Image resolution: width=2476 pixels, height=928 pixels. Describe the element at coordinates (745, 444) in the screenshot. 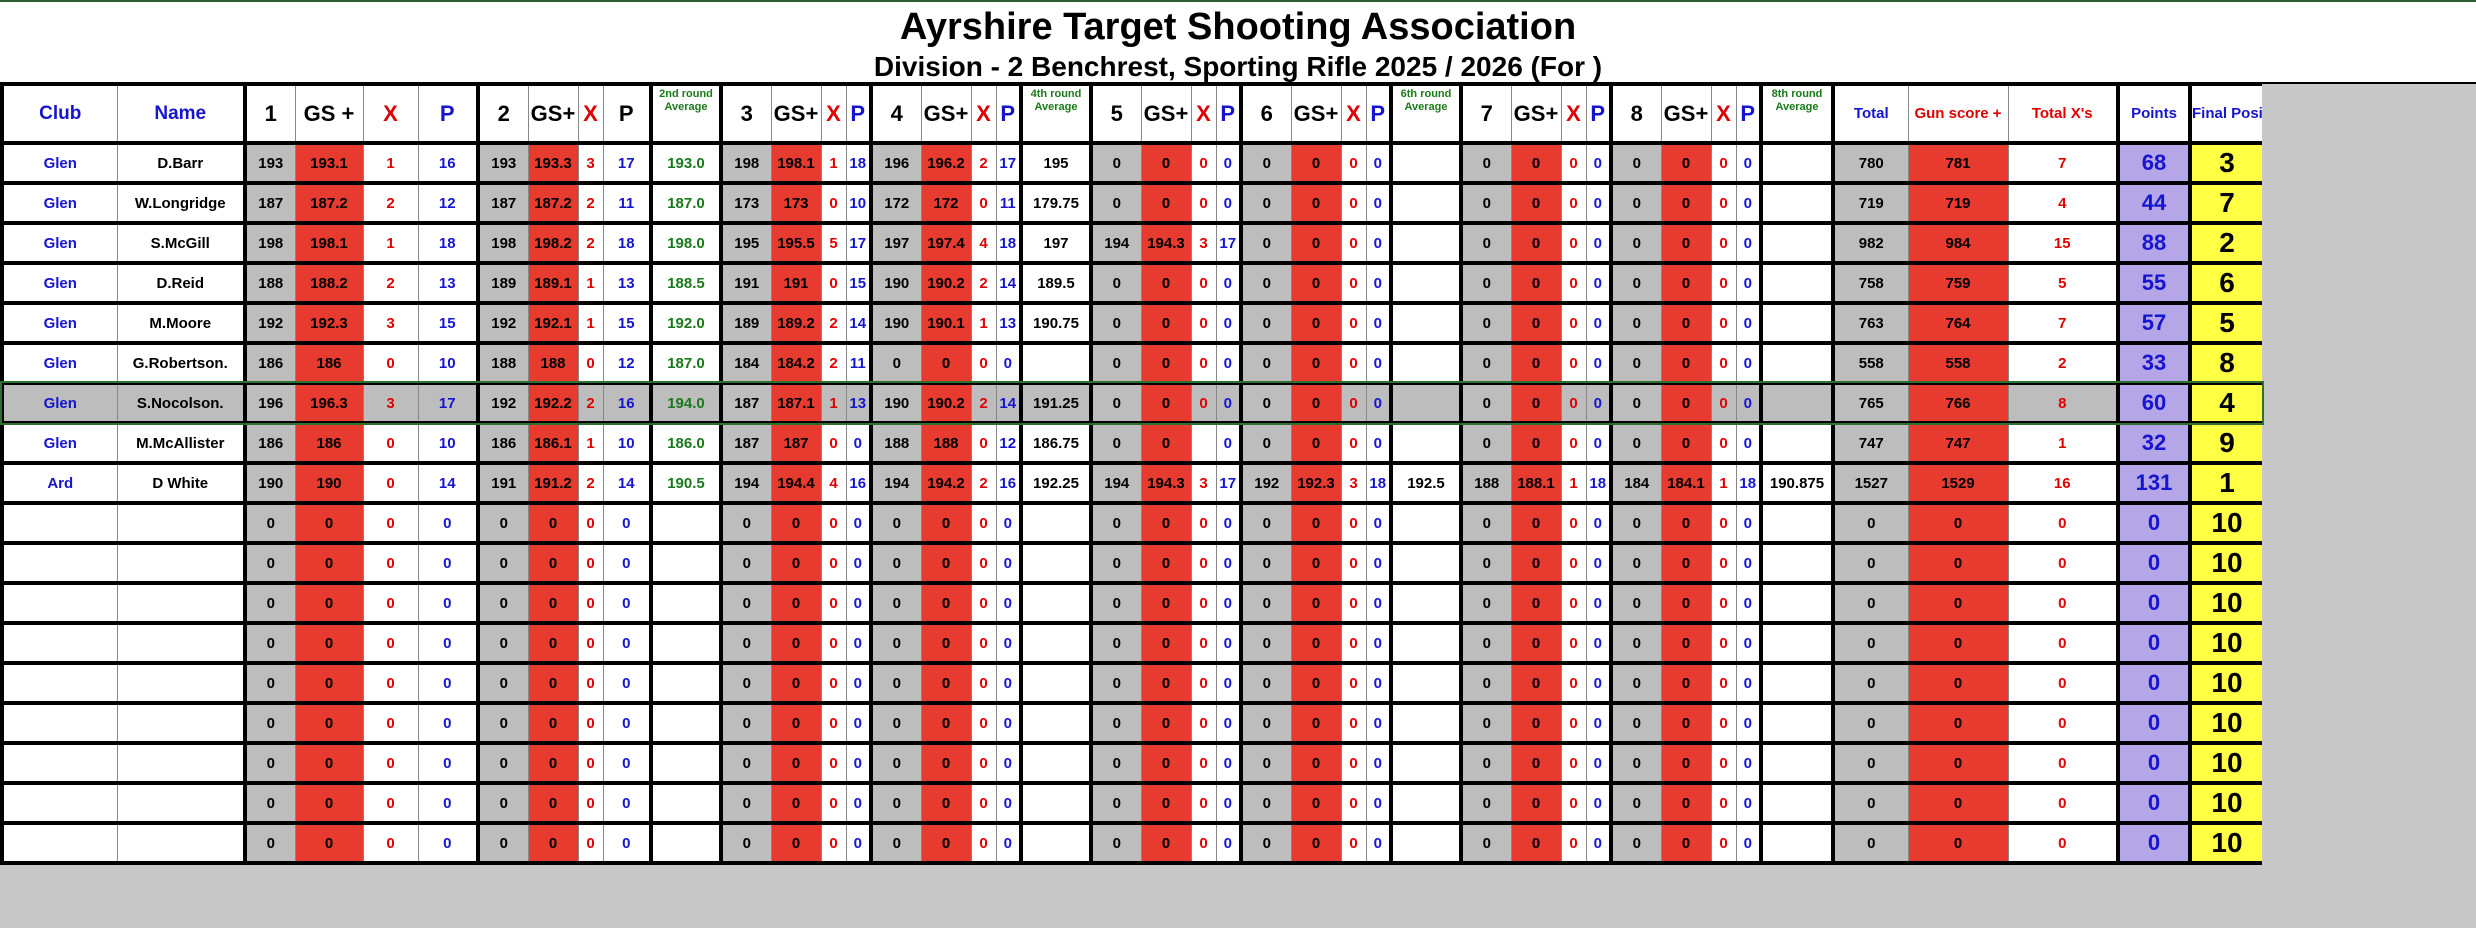

I see `cell-r3: 187` at that location.